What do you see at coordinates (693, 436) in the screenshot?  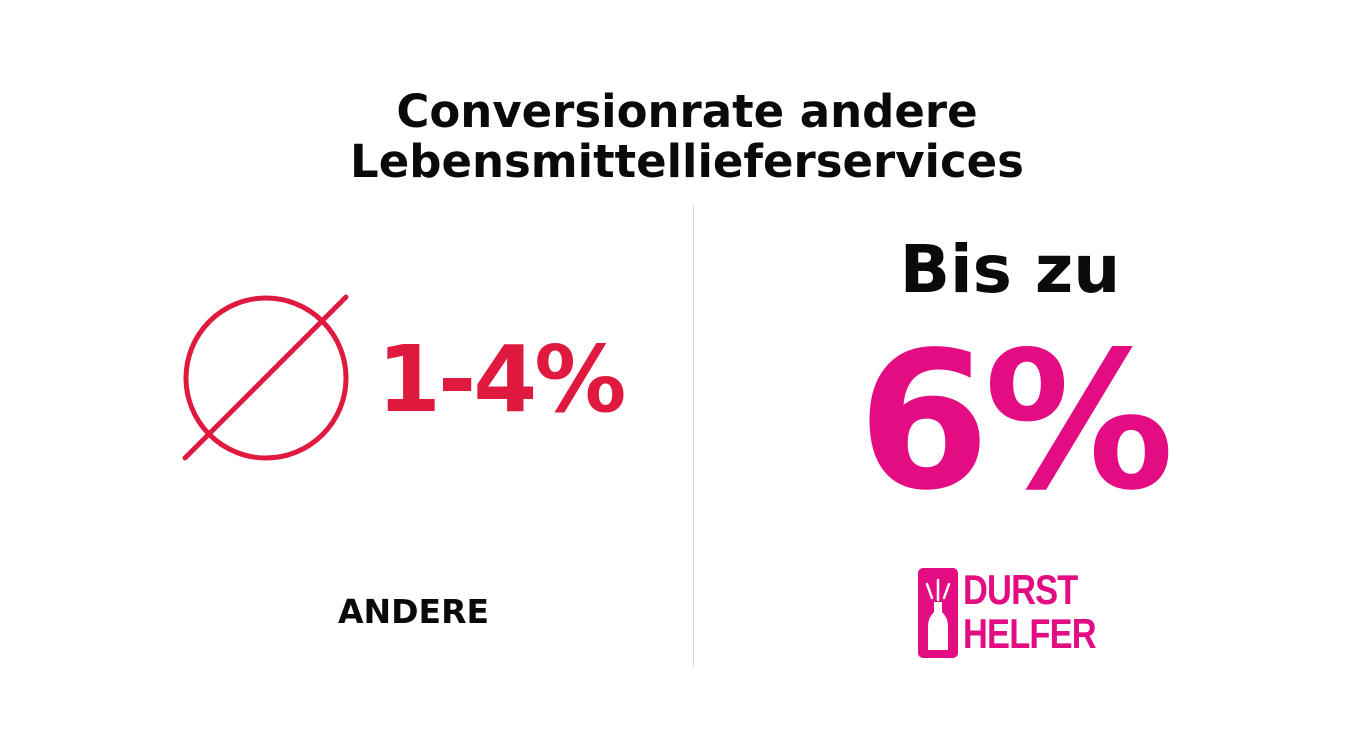 I see `divider` at bounding box center [693, 436].